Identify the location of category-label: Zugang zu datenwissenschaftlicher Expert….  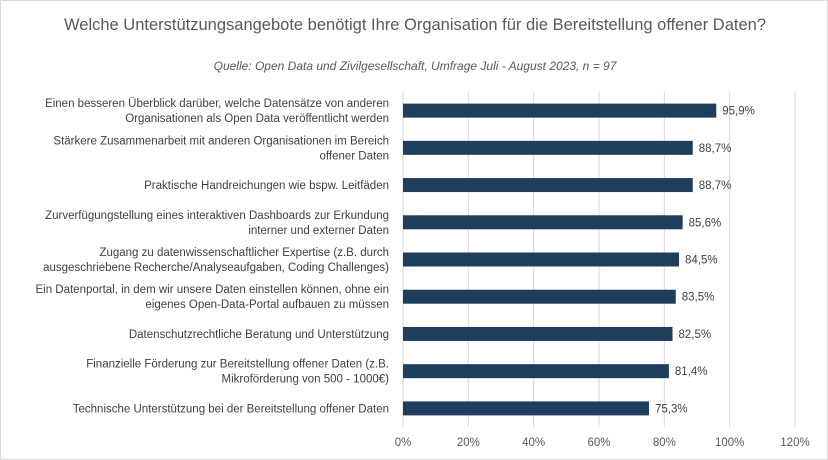
(216, 260).